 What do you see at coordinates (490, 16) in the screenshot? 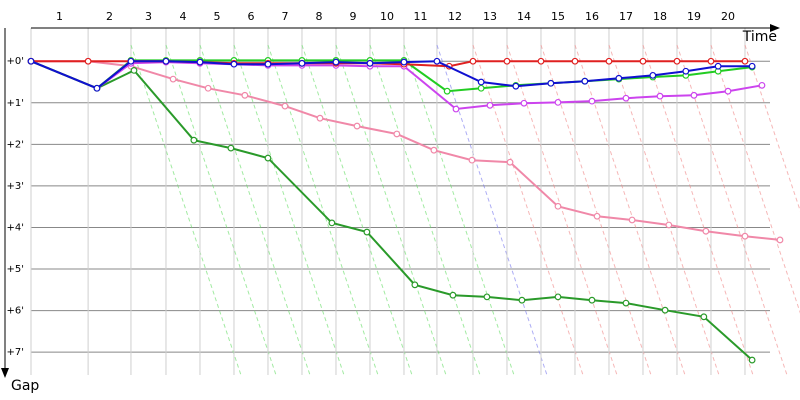
I see `x-tick-label: 13` at bounding box center [490, 16].